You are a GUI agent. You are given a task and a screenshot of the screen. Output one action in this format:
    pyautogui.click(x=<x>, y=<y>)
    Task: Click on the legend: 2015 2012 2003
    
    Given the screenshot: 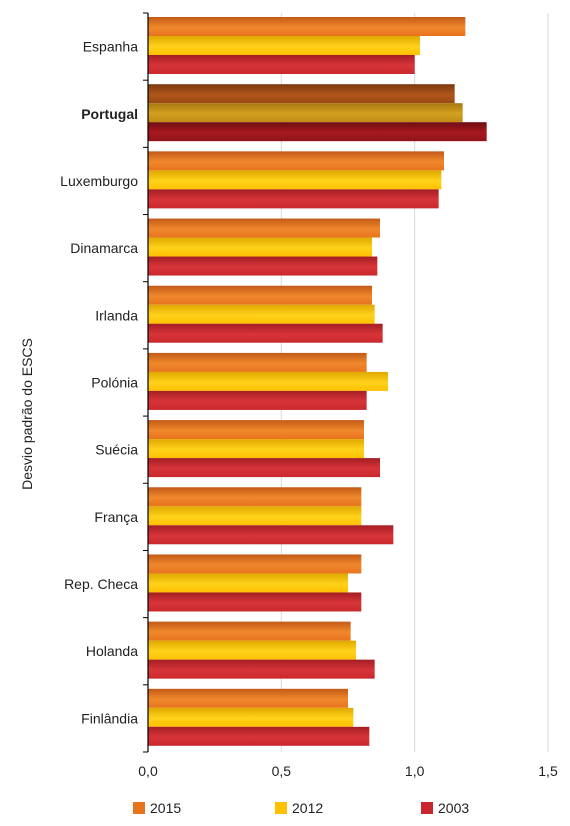 What is the action you would take?
    pyautogui.click(x=285, y=810)
    